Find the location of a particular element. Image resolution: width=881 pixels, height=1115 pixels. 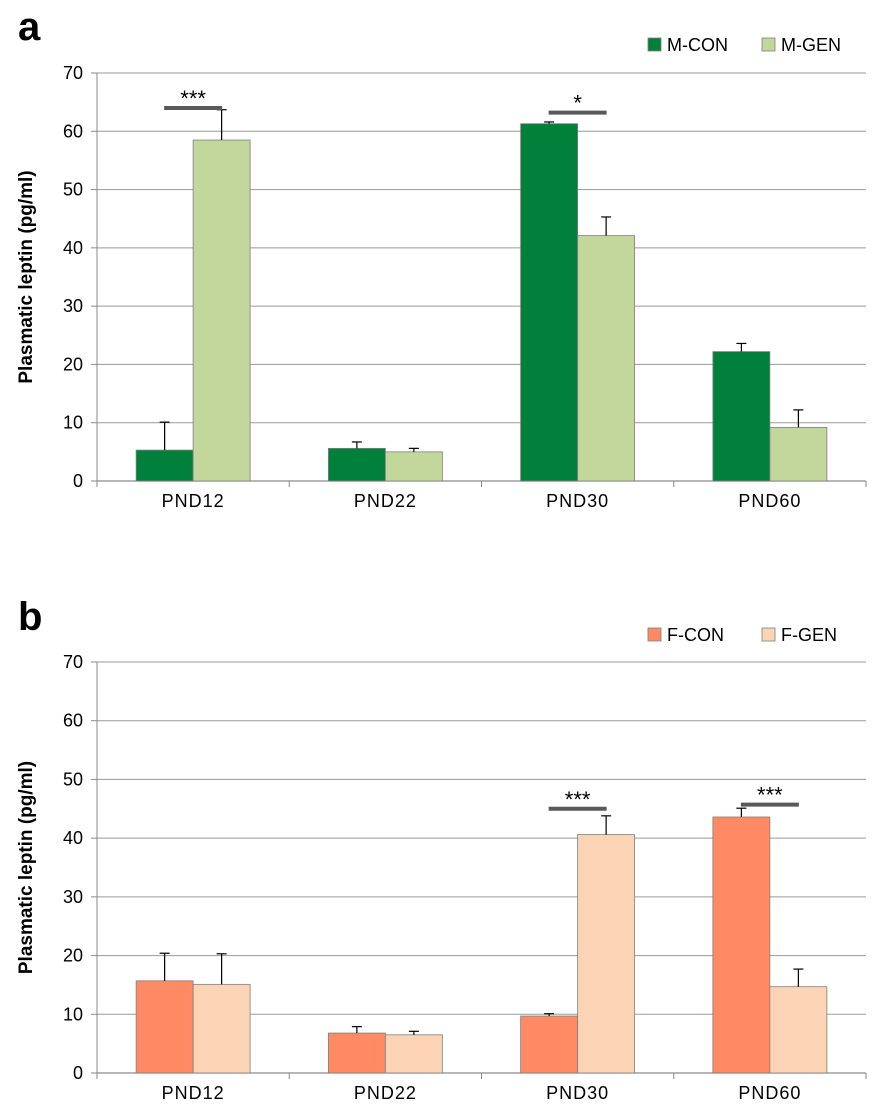

legend-label: M-GEN is located at coordinates (811, 45).